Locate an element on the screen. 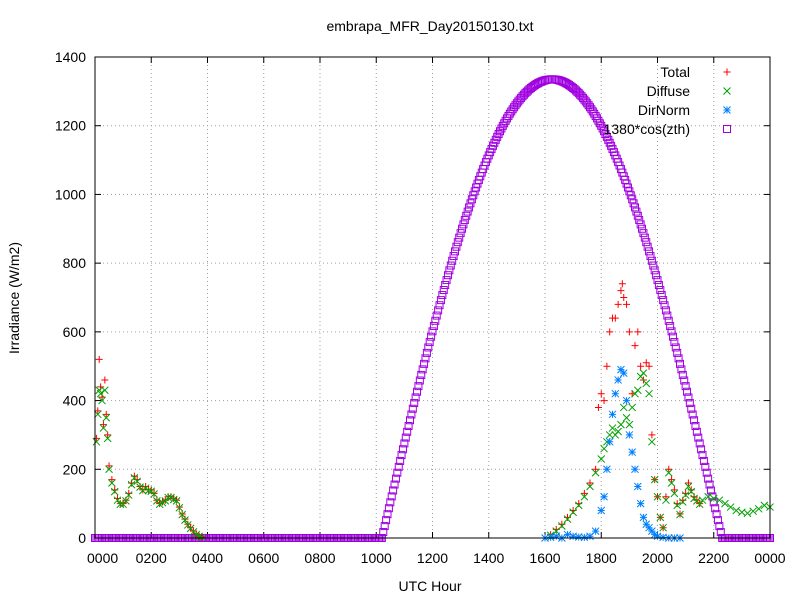 This screenshot has width=800, height=600. legend-label: 1380*cos(zth) is located at coordinates (647, 129).